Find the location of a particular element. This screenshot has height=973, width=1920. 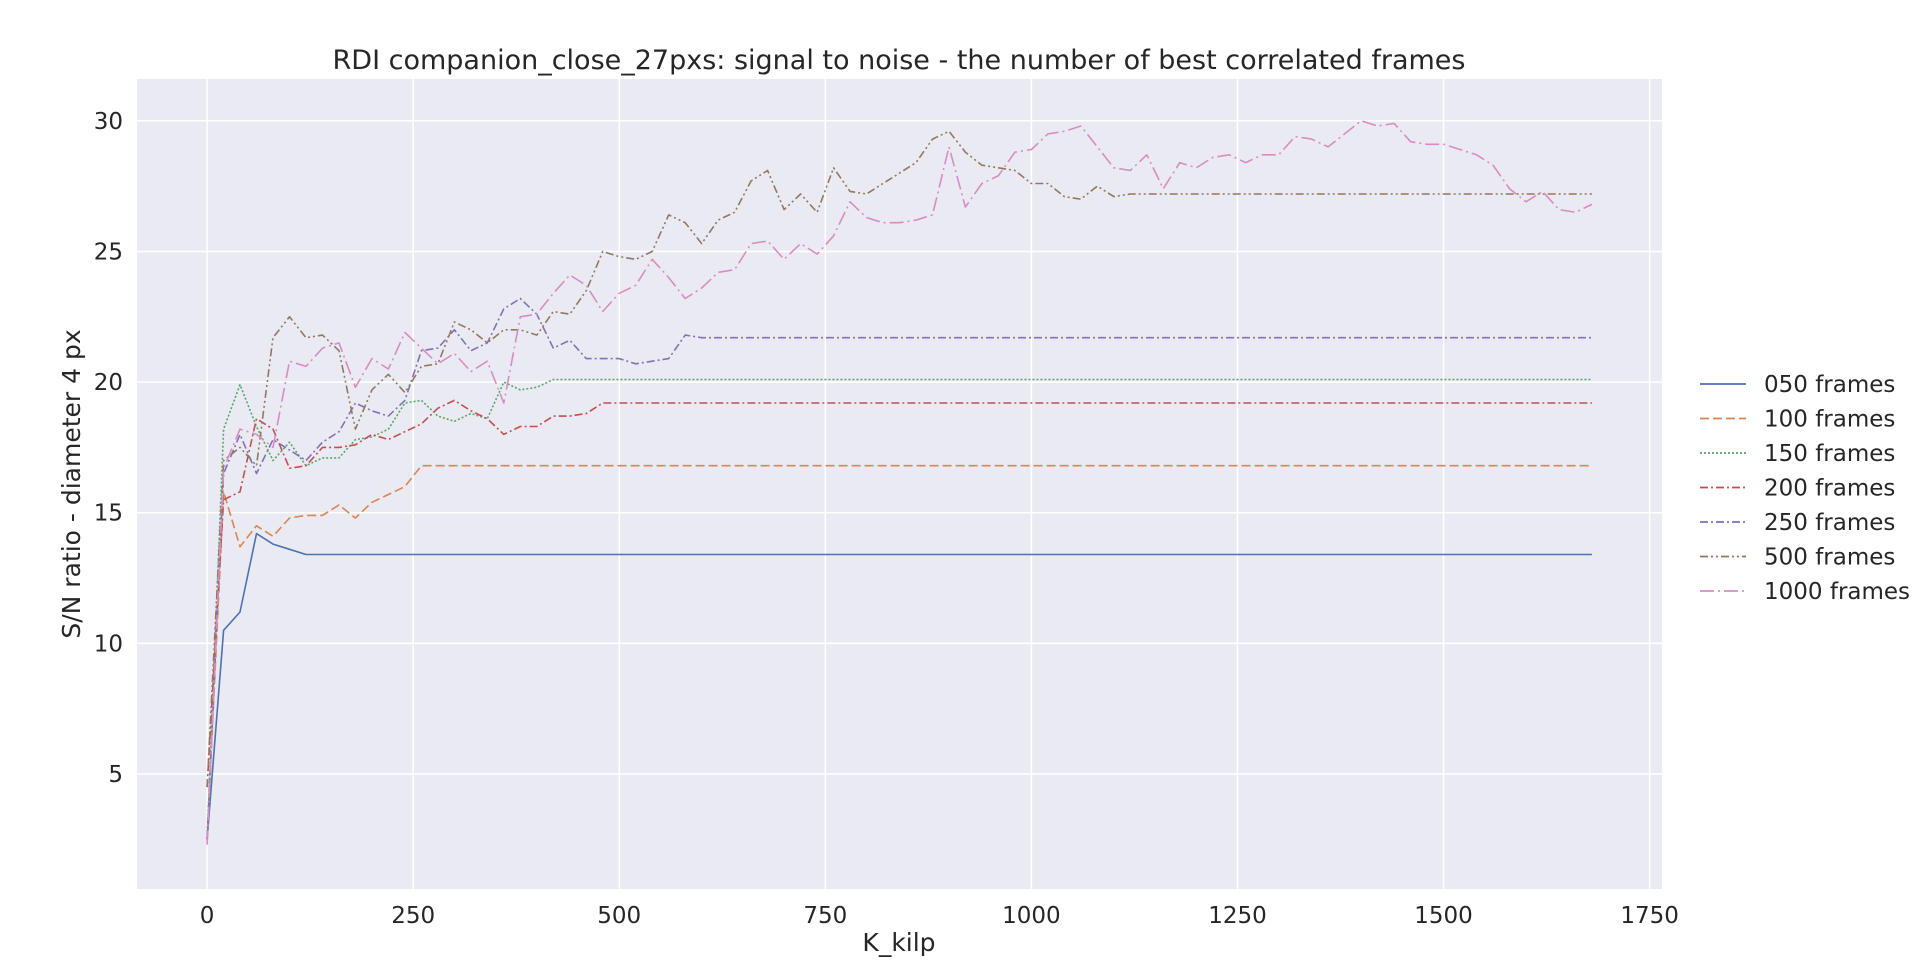

y-tick-label: 20 is located at coordinates (108, 383).